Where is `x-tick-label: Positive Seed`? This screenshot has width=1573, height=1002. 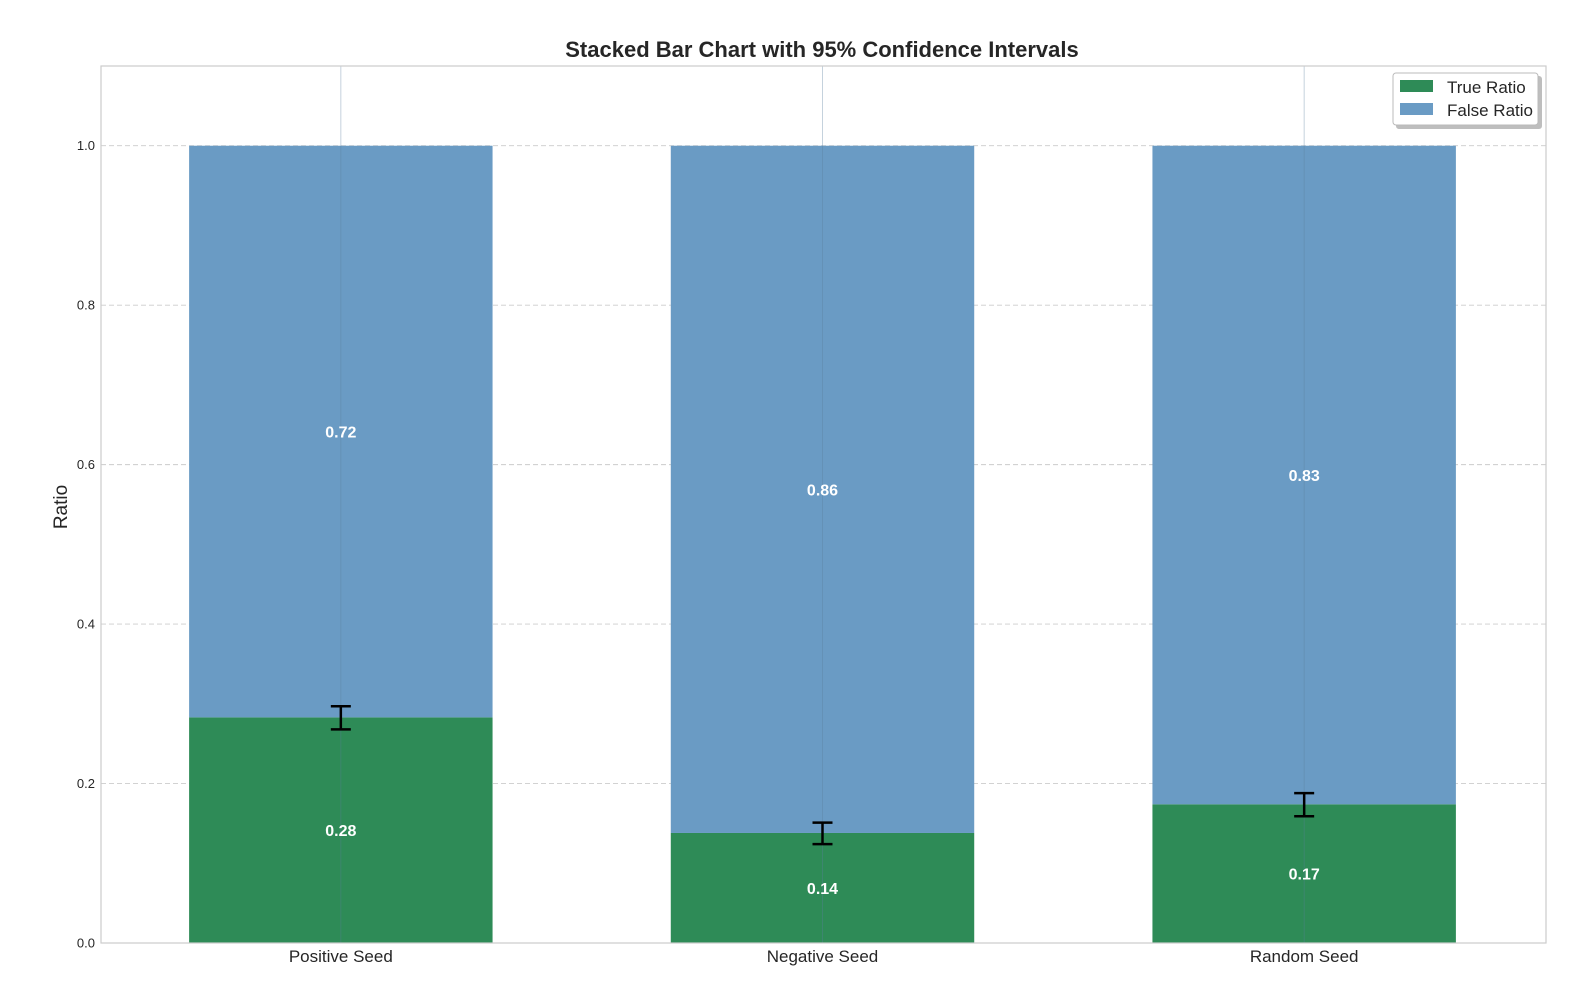
x-tick-label: Positive Seed is located at coordinates (341, 956).